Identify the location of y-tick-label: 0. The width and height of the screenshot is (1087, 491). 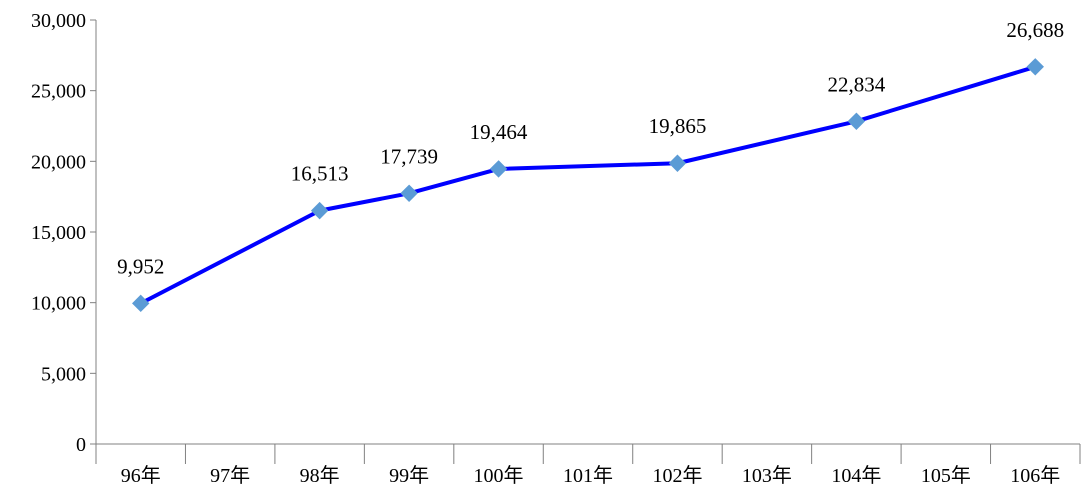
(81, 445).